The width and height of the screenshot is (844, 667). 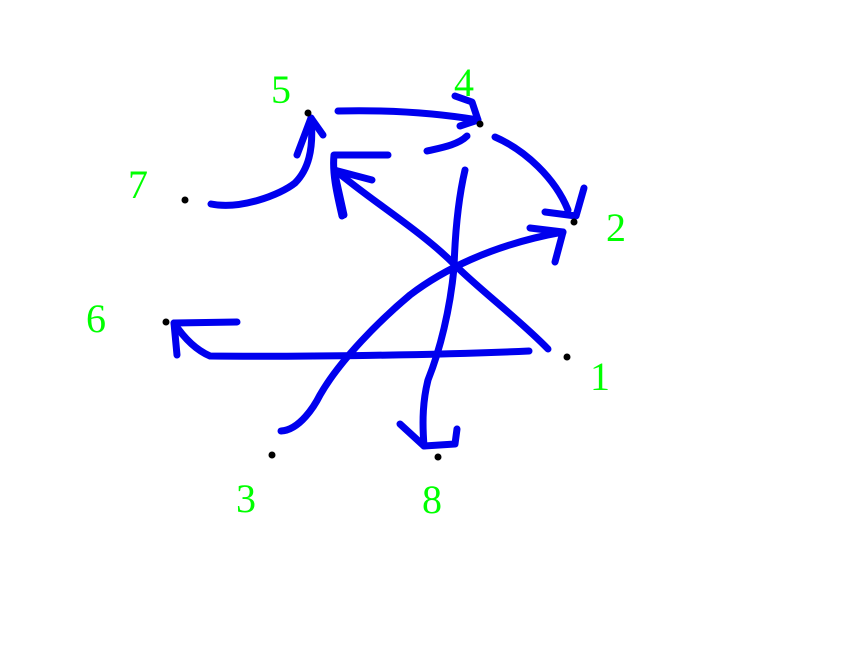 What do you see at coordinates (432, 499) in the screenshot?
I see `node-label-8: 8` at bounding box center [432, 499].